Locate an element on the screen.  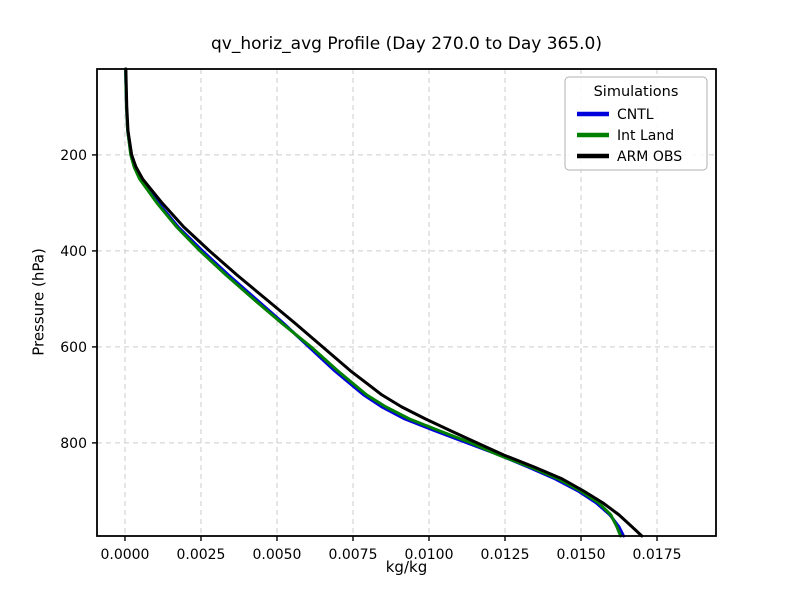
x-tick-label: 0.0175 is located at coordinates (657, 555).